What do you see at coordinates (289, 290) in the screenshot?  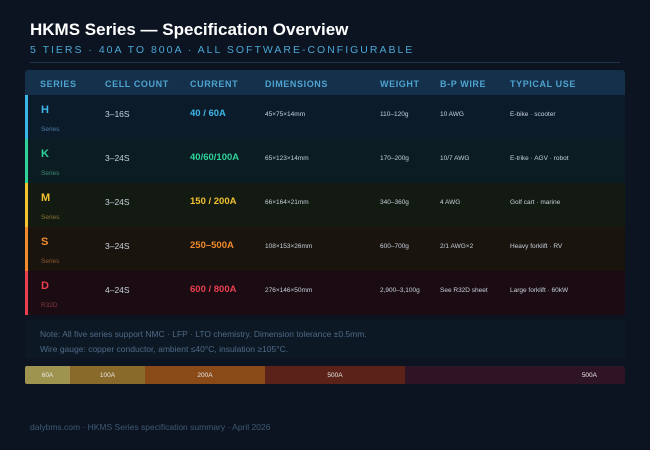 I see `dimensions-value: 276×146×50mm` at bounding box center [289, 290].